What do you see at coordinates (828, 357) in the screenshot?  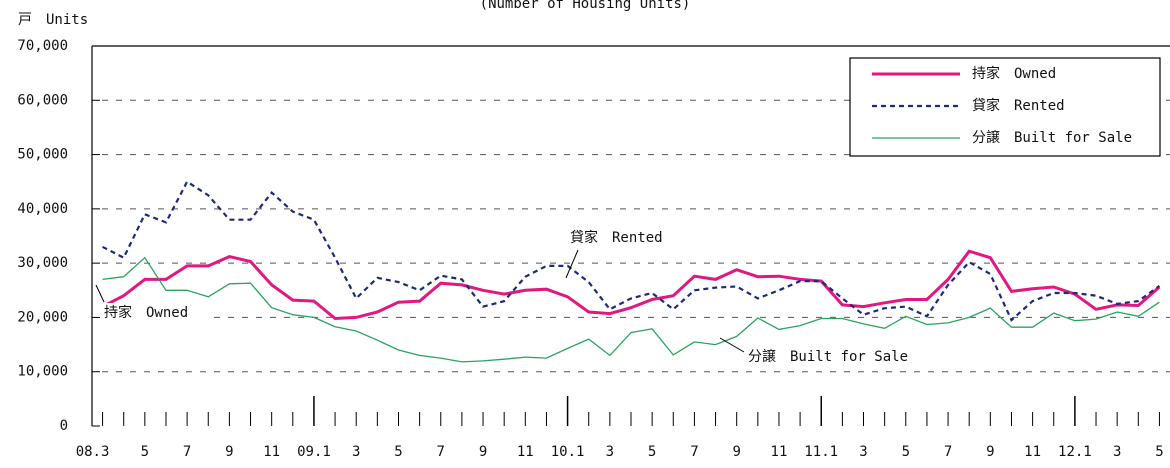 I see `annotation: 分譲 Built for Sale` at bounding box center [828, 357].